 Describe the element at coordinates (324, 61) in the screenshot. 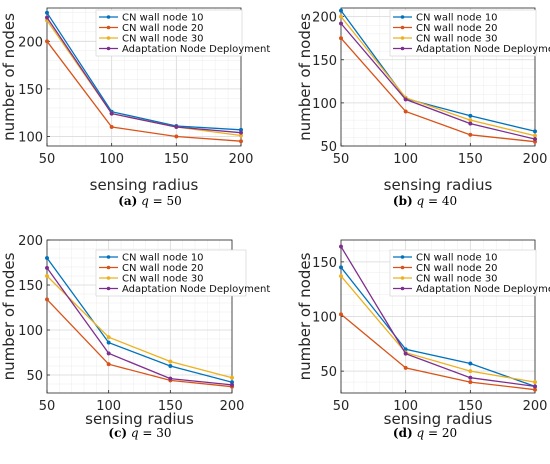

I see `y-tick-label: 150` at that location.